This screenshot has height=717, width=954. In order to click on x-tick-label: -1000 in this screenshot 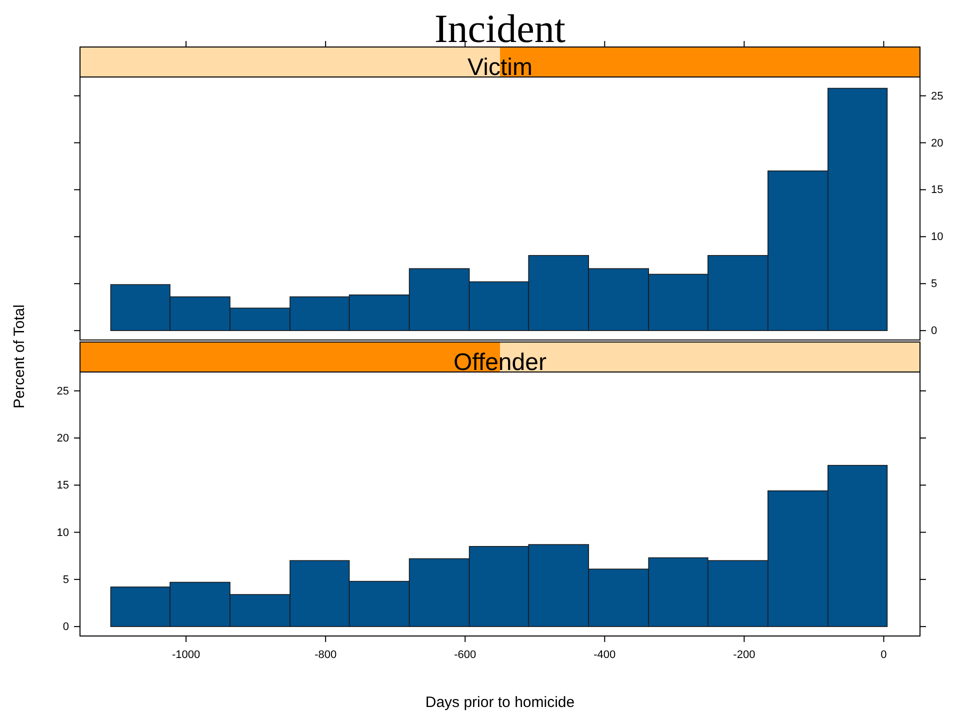, I will do `click(186, 654)`.